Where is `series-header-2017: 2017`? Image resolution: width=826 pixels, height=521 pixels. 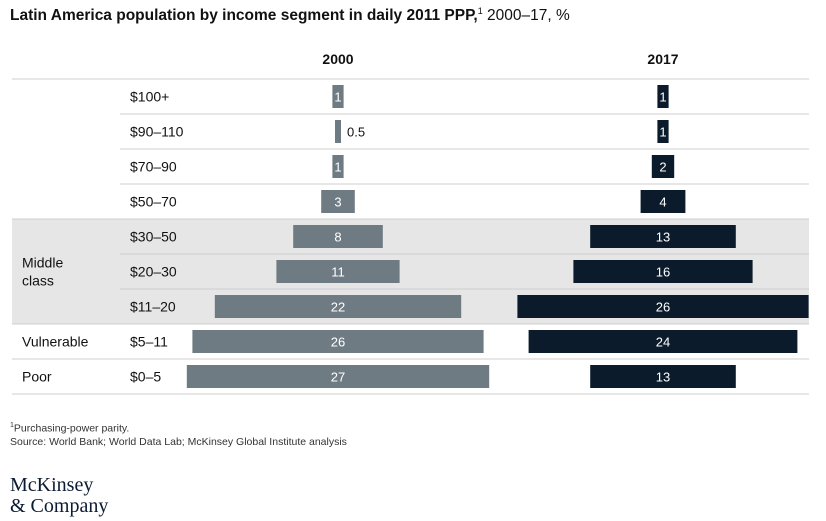
series-header-2017: 2017 is located at coordinates (662, 59).